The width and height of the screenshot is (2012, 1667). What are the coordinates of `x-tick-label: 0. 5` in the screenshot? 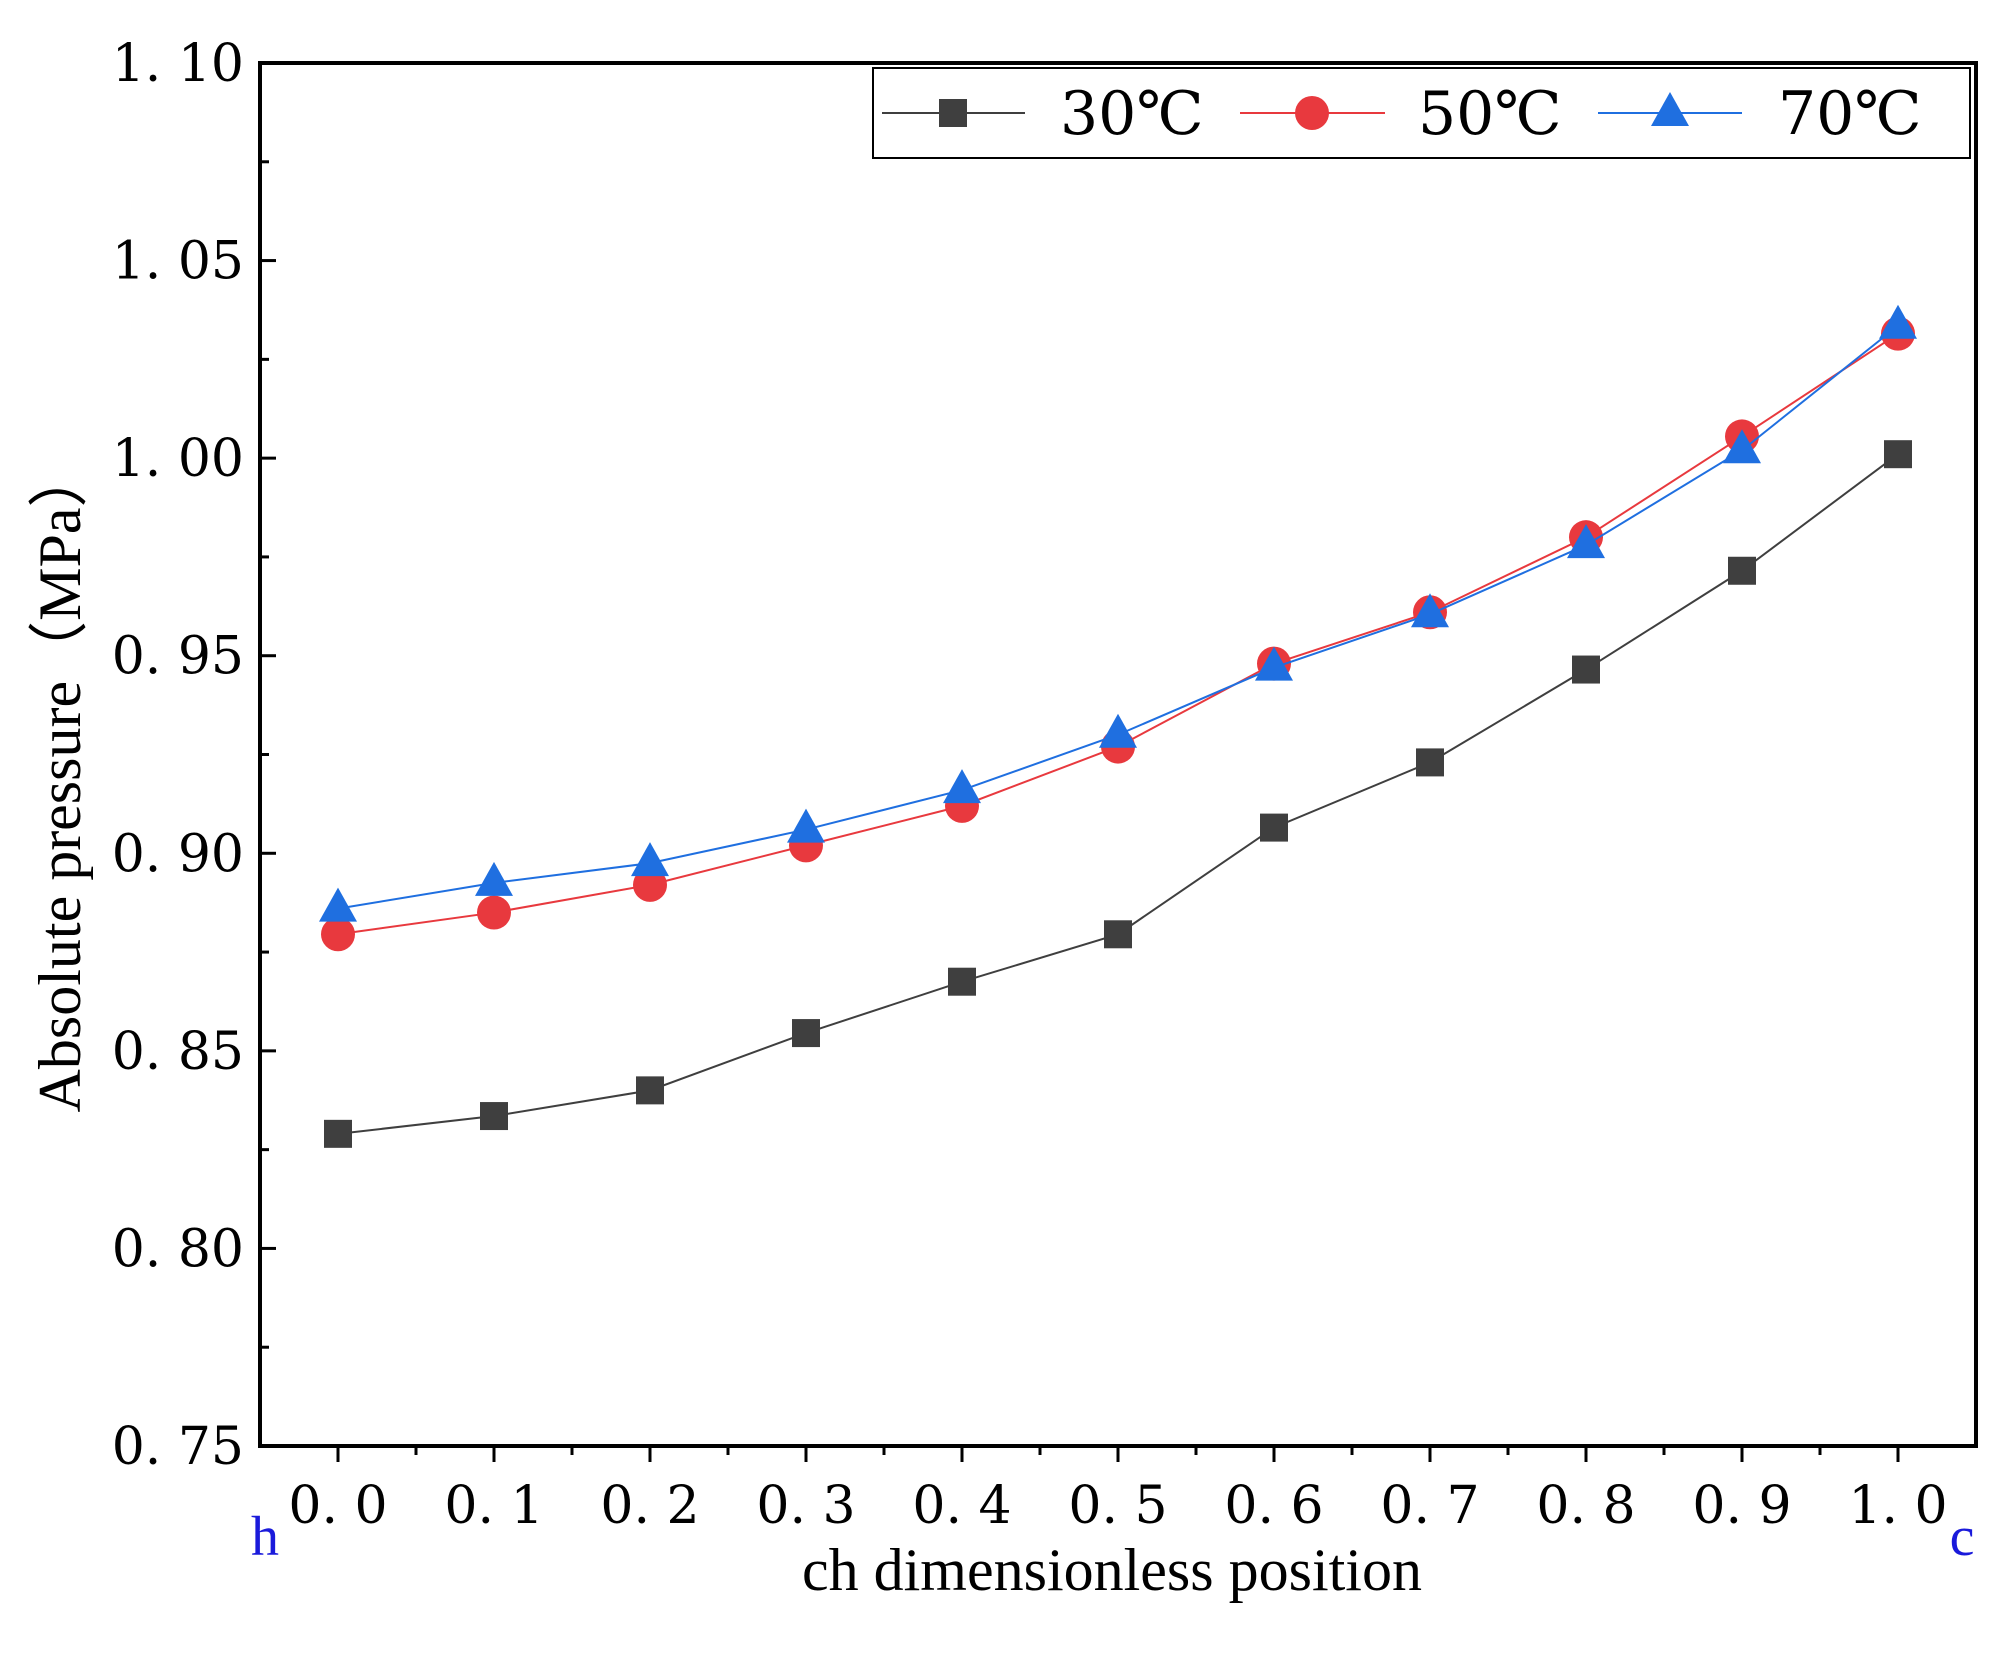 It's located at (1117, 1506).